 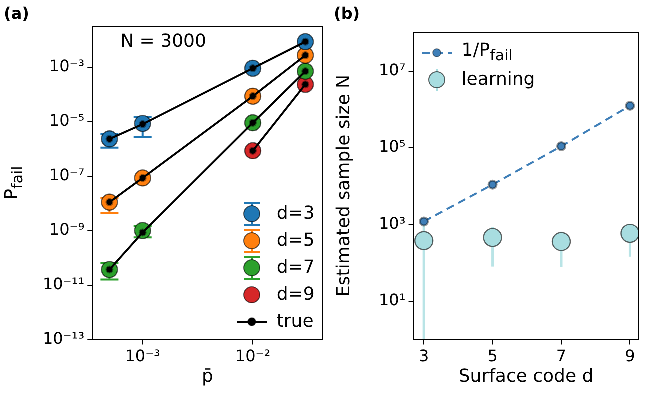 I want to click on x-tick-label: 5, so click(x=493, y=356).